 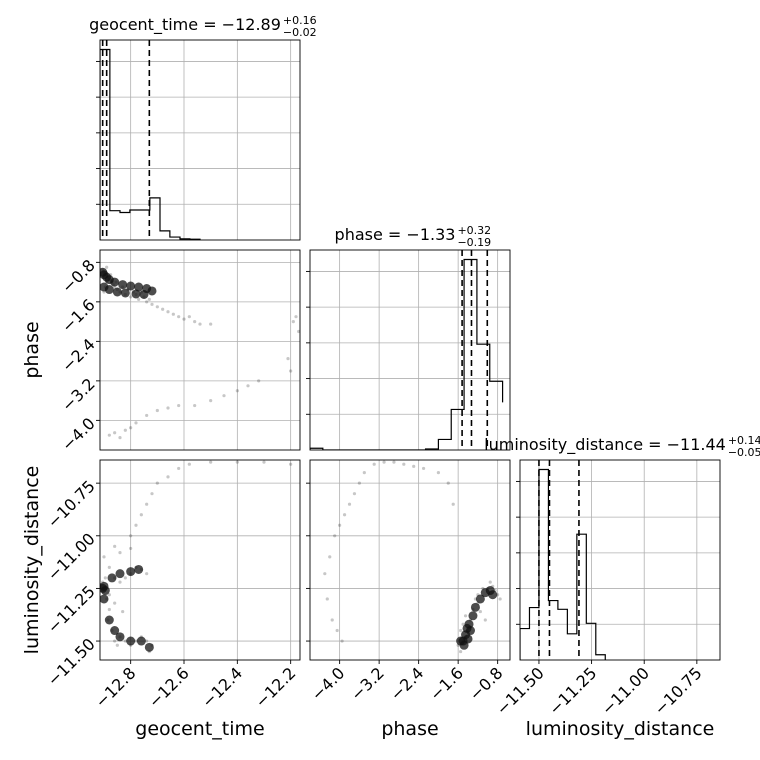 I want to click on xtick-label: −10.75, so click(x=677, y=690).